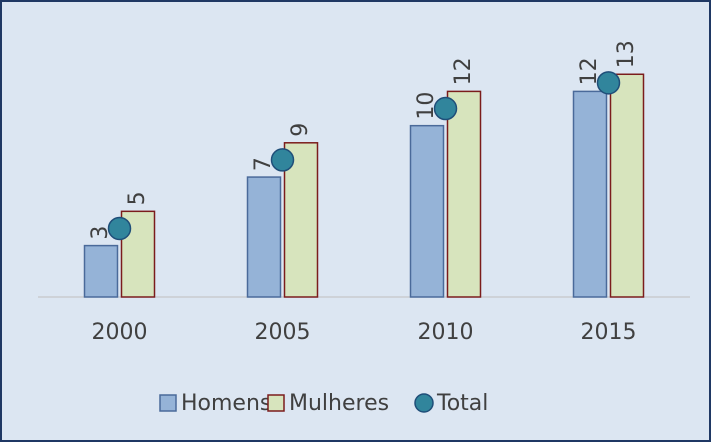 The height and width of the screenshot is (446, 711). Describe the element at coordinates (609, 332) in the screenshot. I see `x-tick-label: 2015` at that location.